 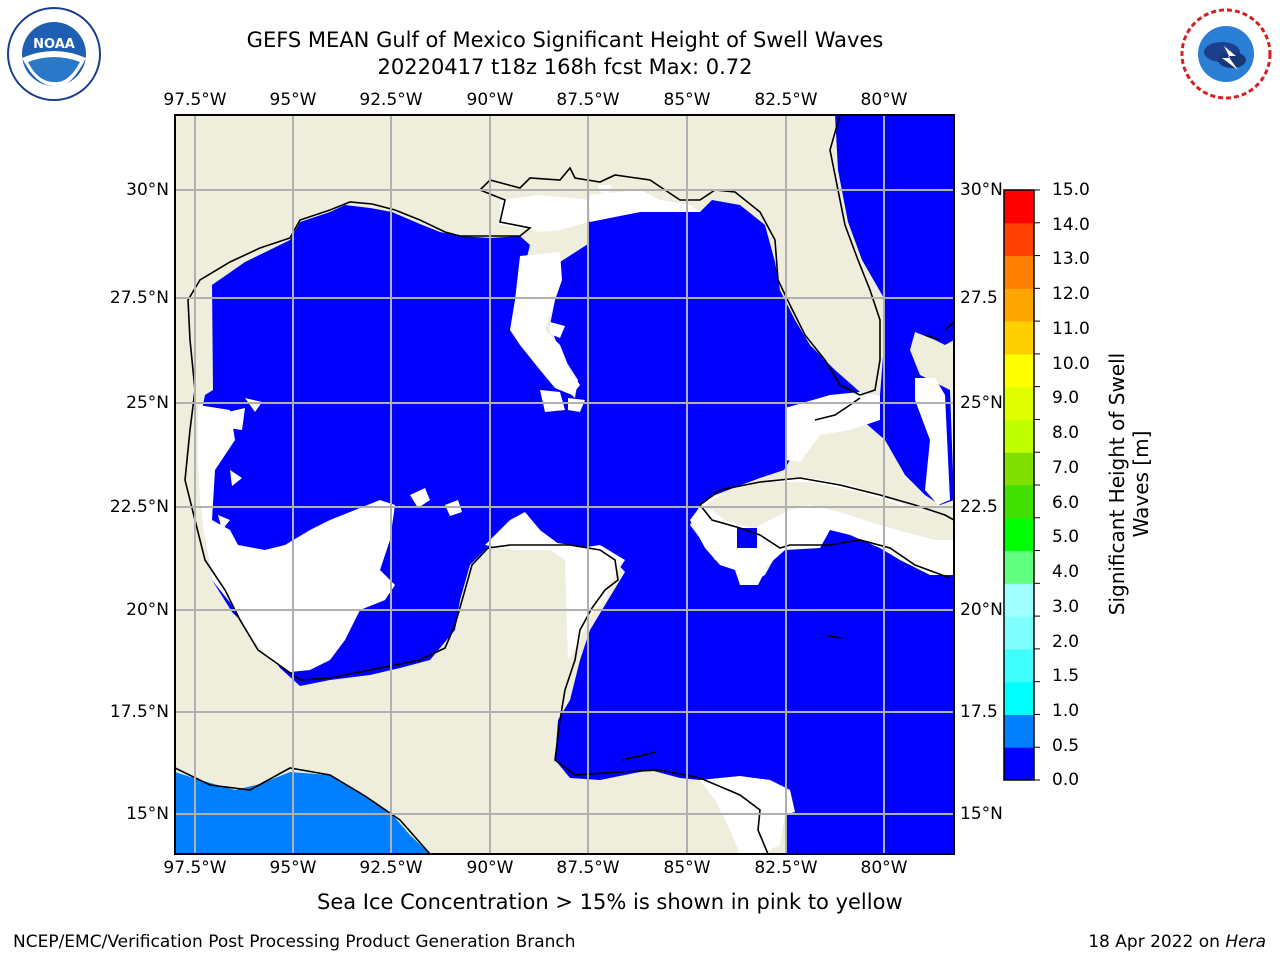 I want to click on lat-tick-right: 27.5, so click(x=979, y=298).